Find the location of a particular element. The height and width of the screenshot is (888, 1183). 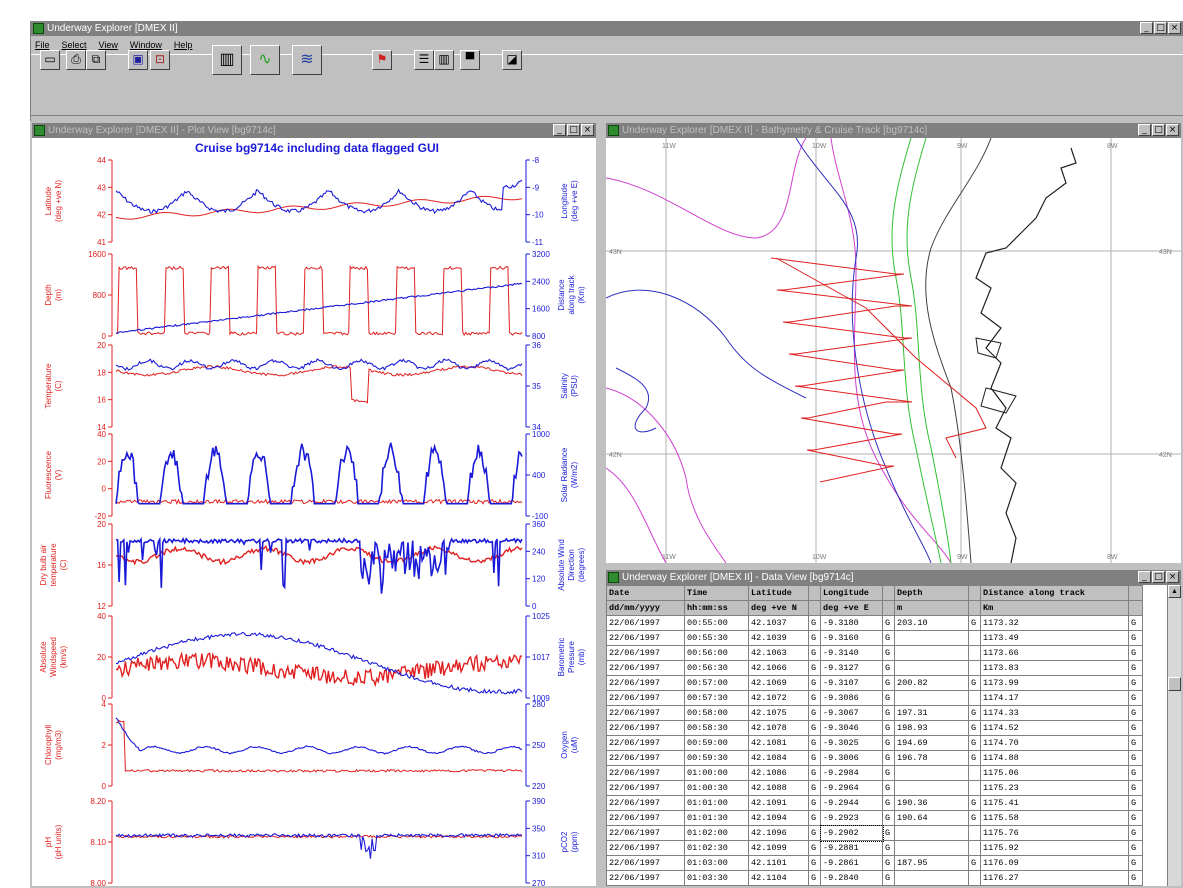

table-cell: 42.1039 is located at coordinates (778, 638).